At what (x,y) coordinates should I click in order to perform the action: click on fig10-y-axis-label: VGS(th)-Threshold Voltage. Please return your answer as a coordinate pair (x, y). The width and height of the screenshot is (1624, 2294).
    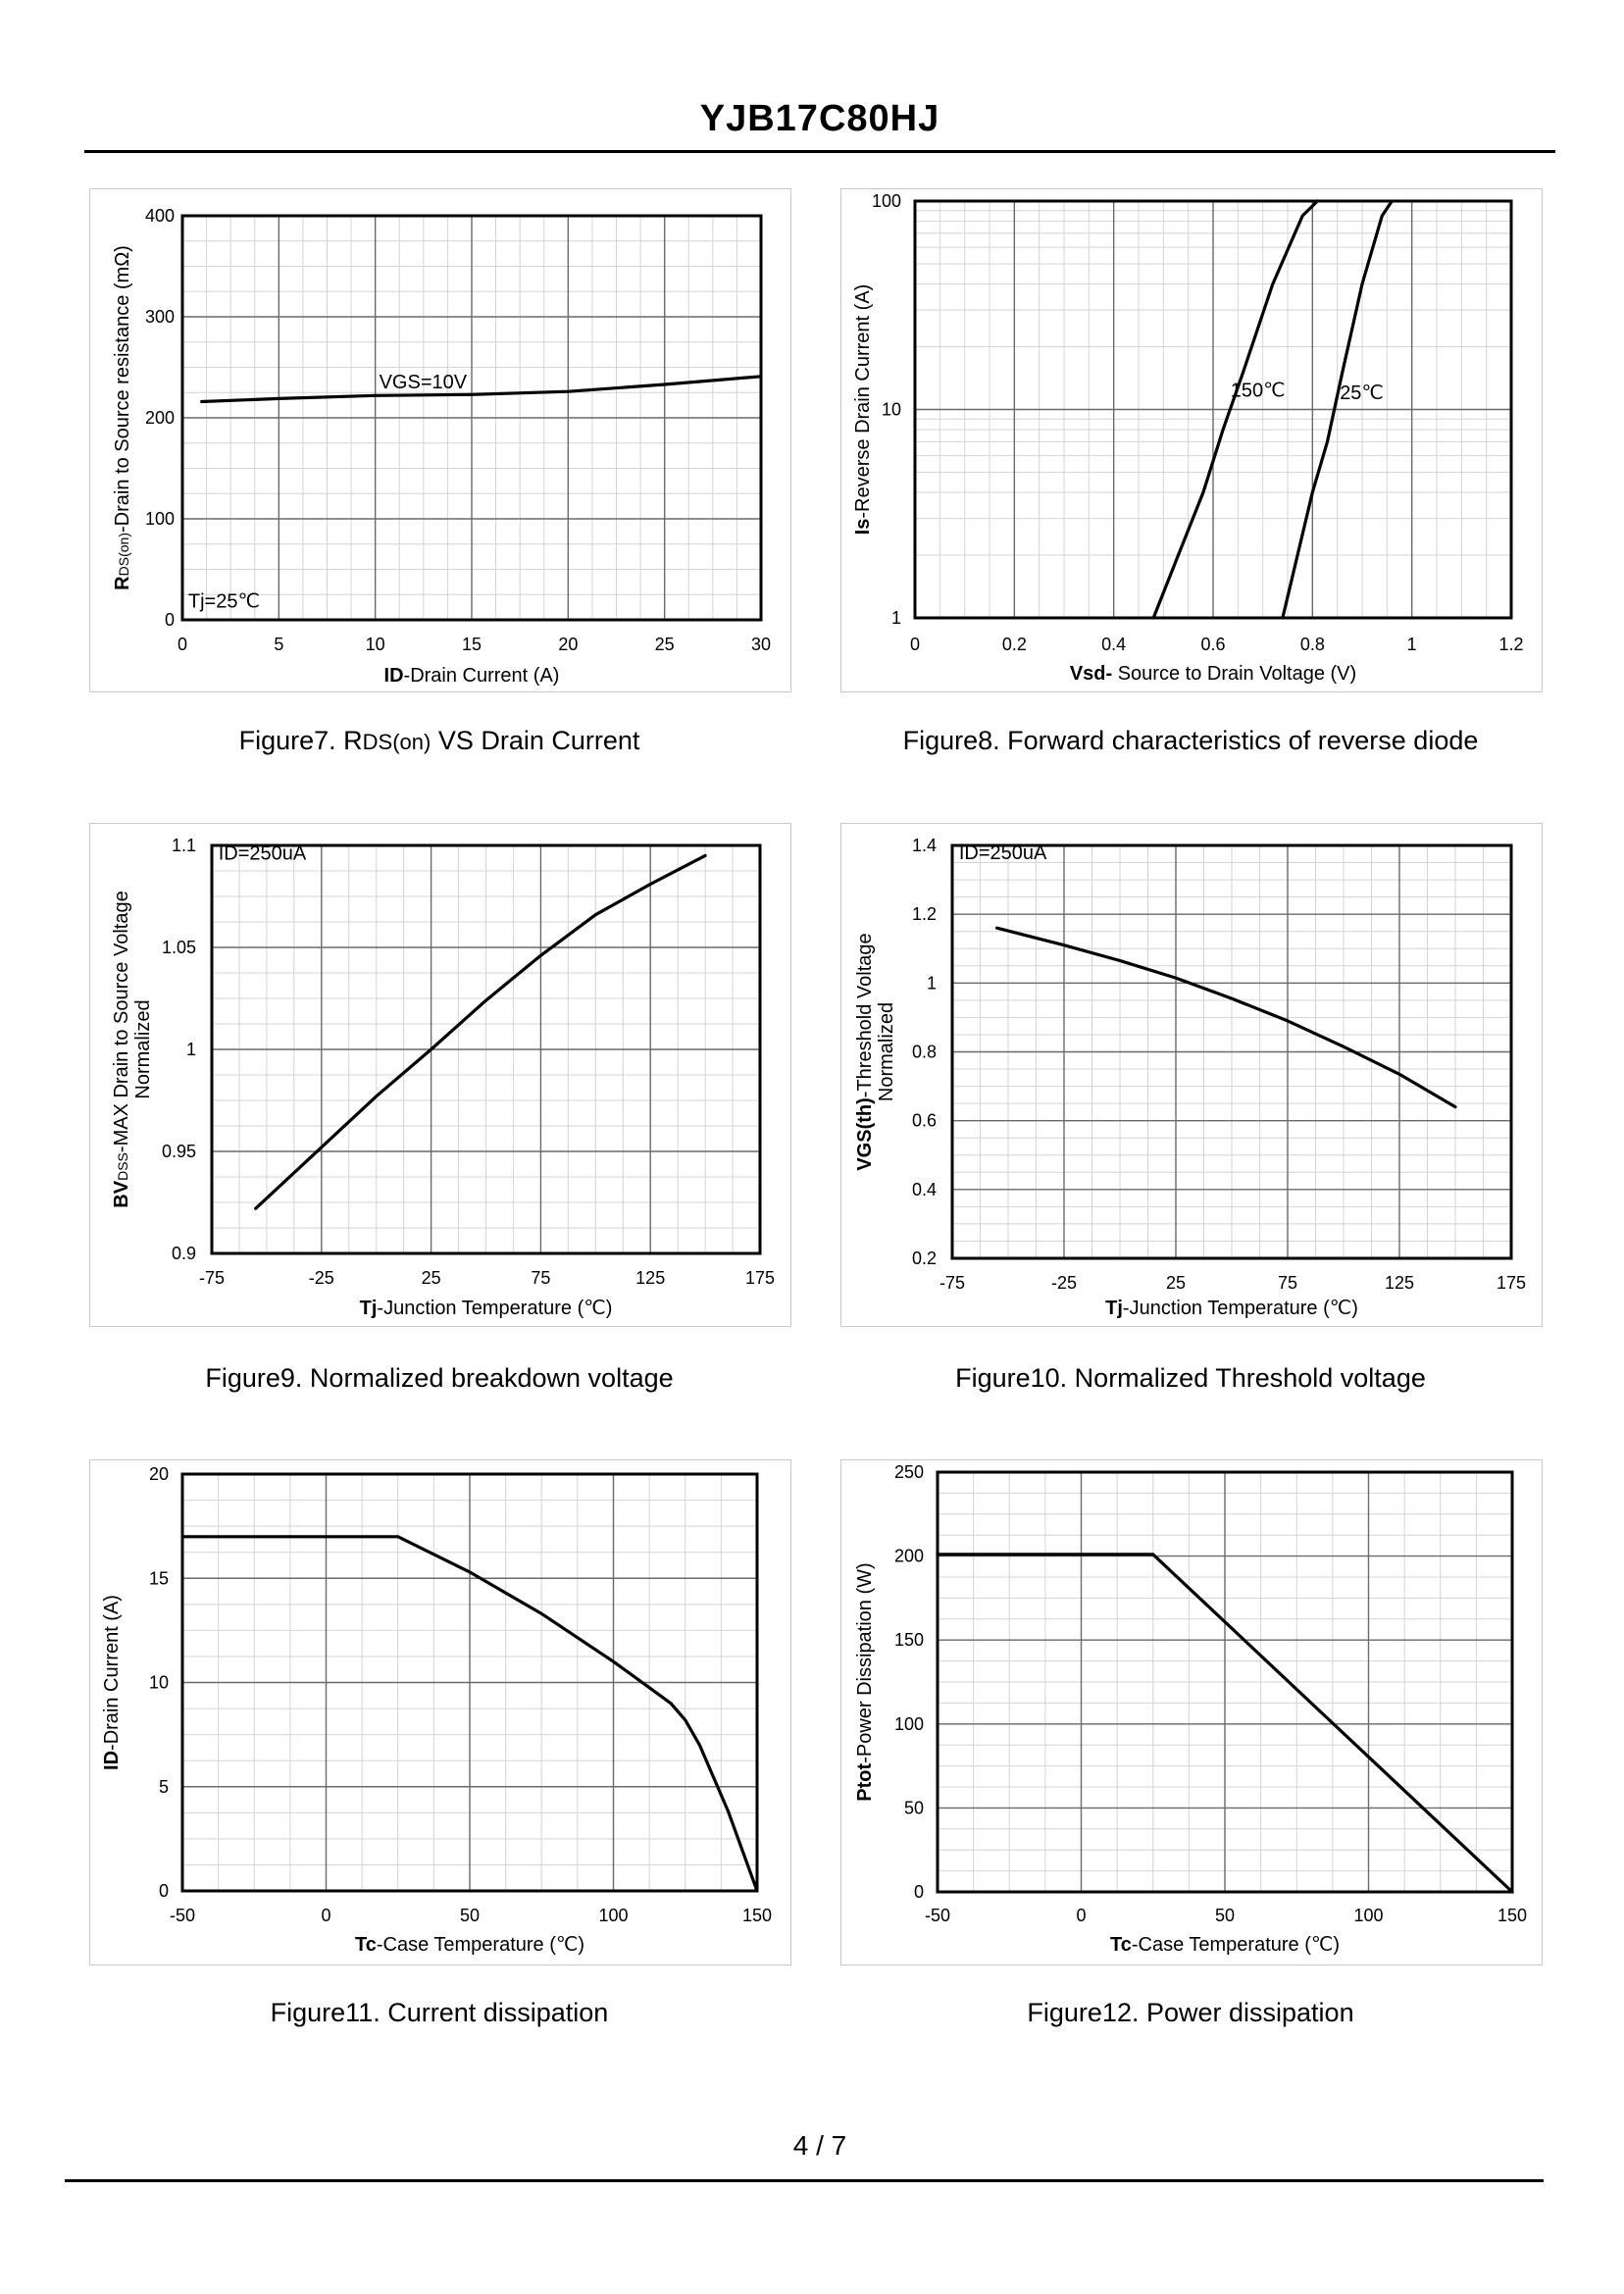
    Looking at the image, I should click on (865, 1051).